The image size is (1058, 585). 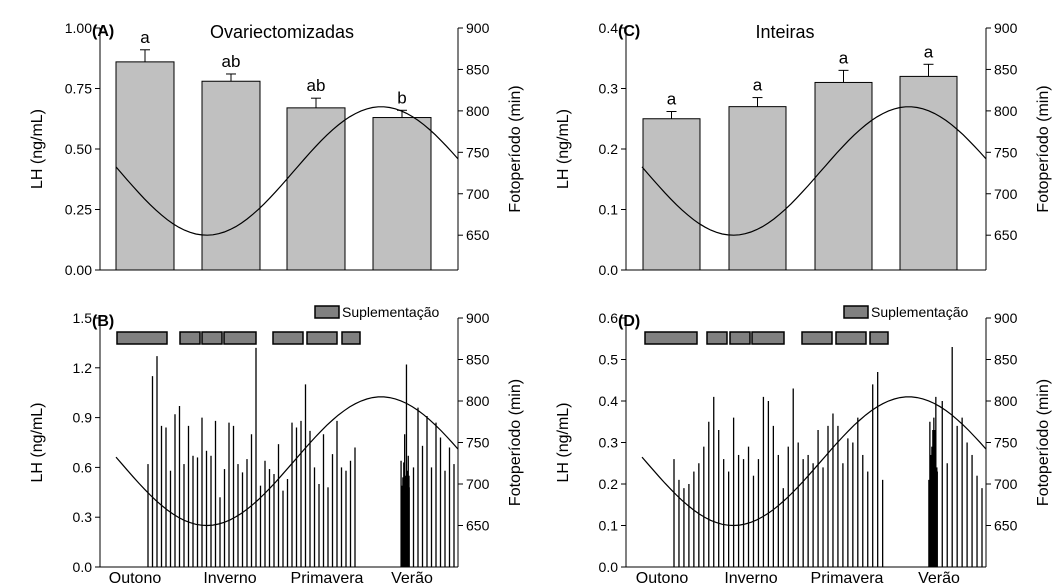 What do you see at coordinates (401, 97) in the screenshot?
I see `significance-letter: b` at bounding box center [401, 97].